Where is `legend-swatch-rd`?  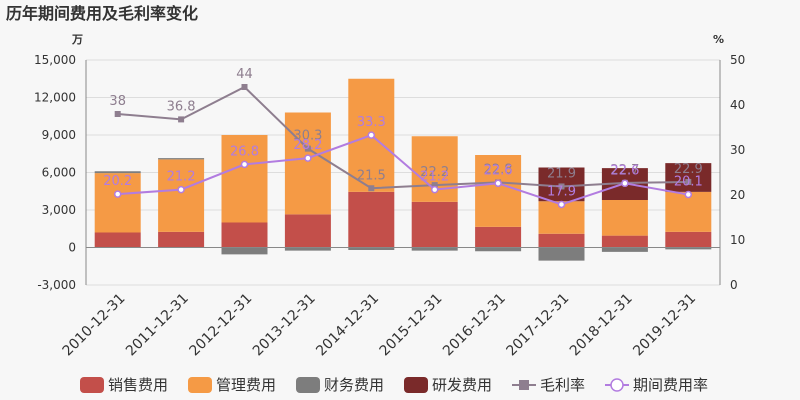 legend-swatch-rd is located at coordinates (416, 385).